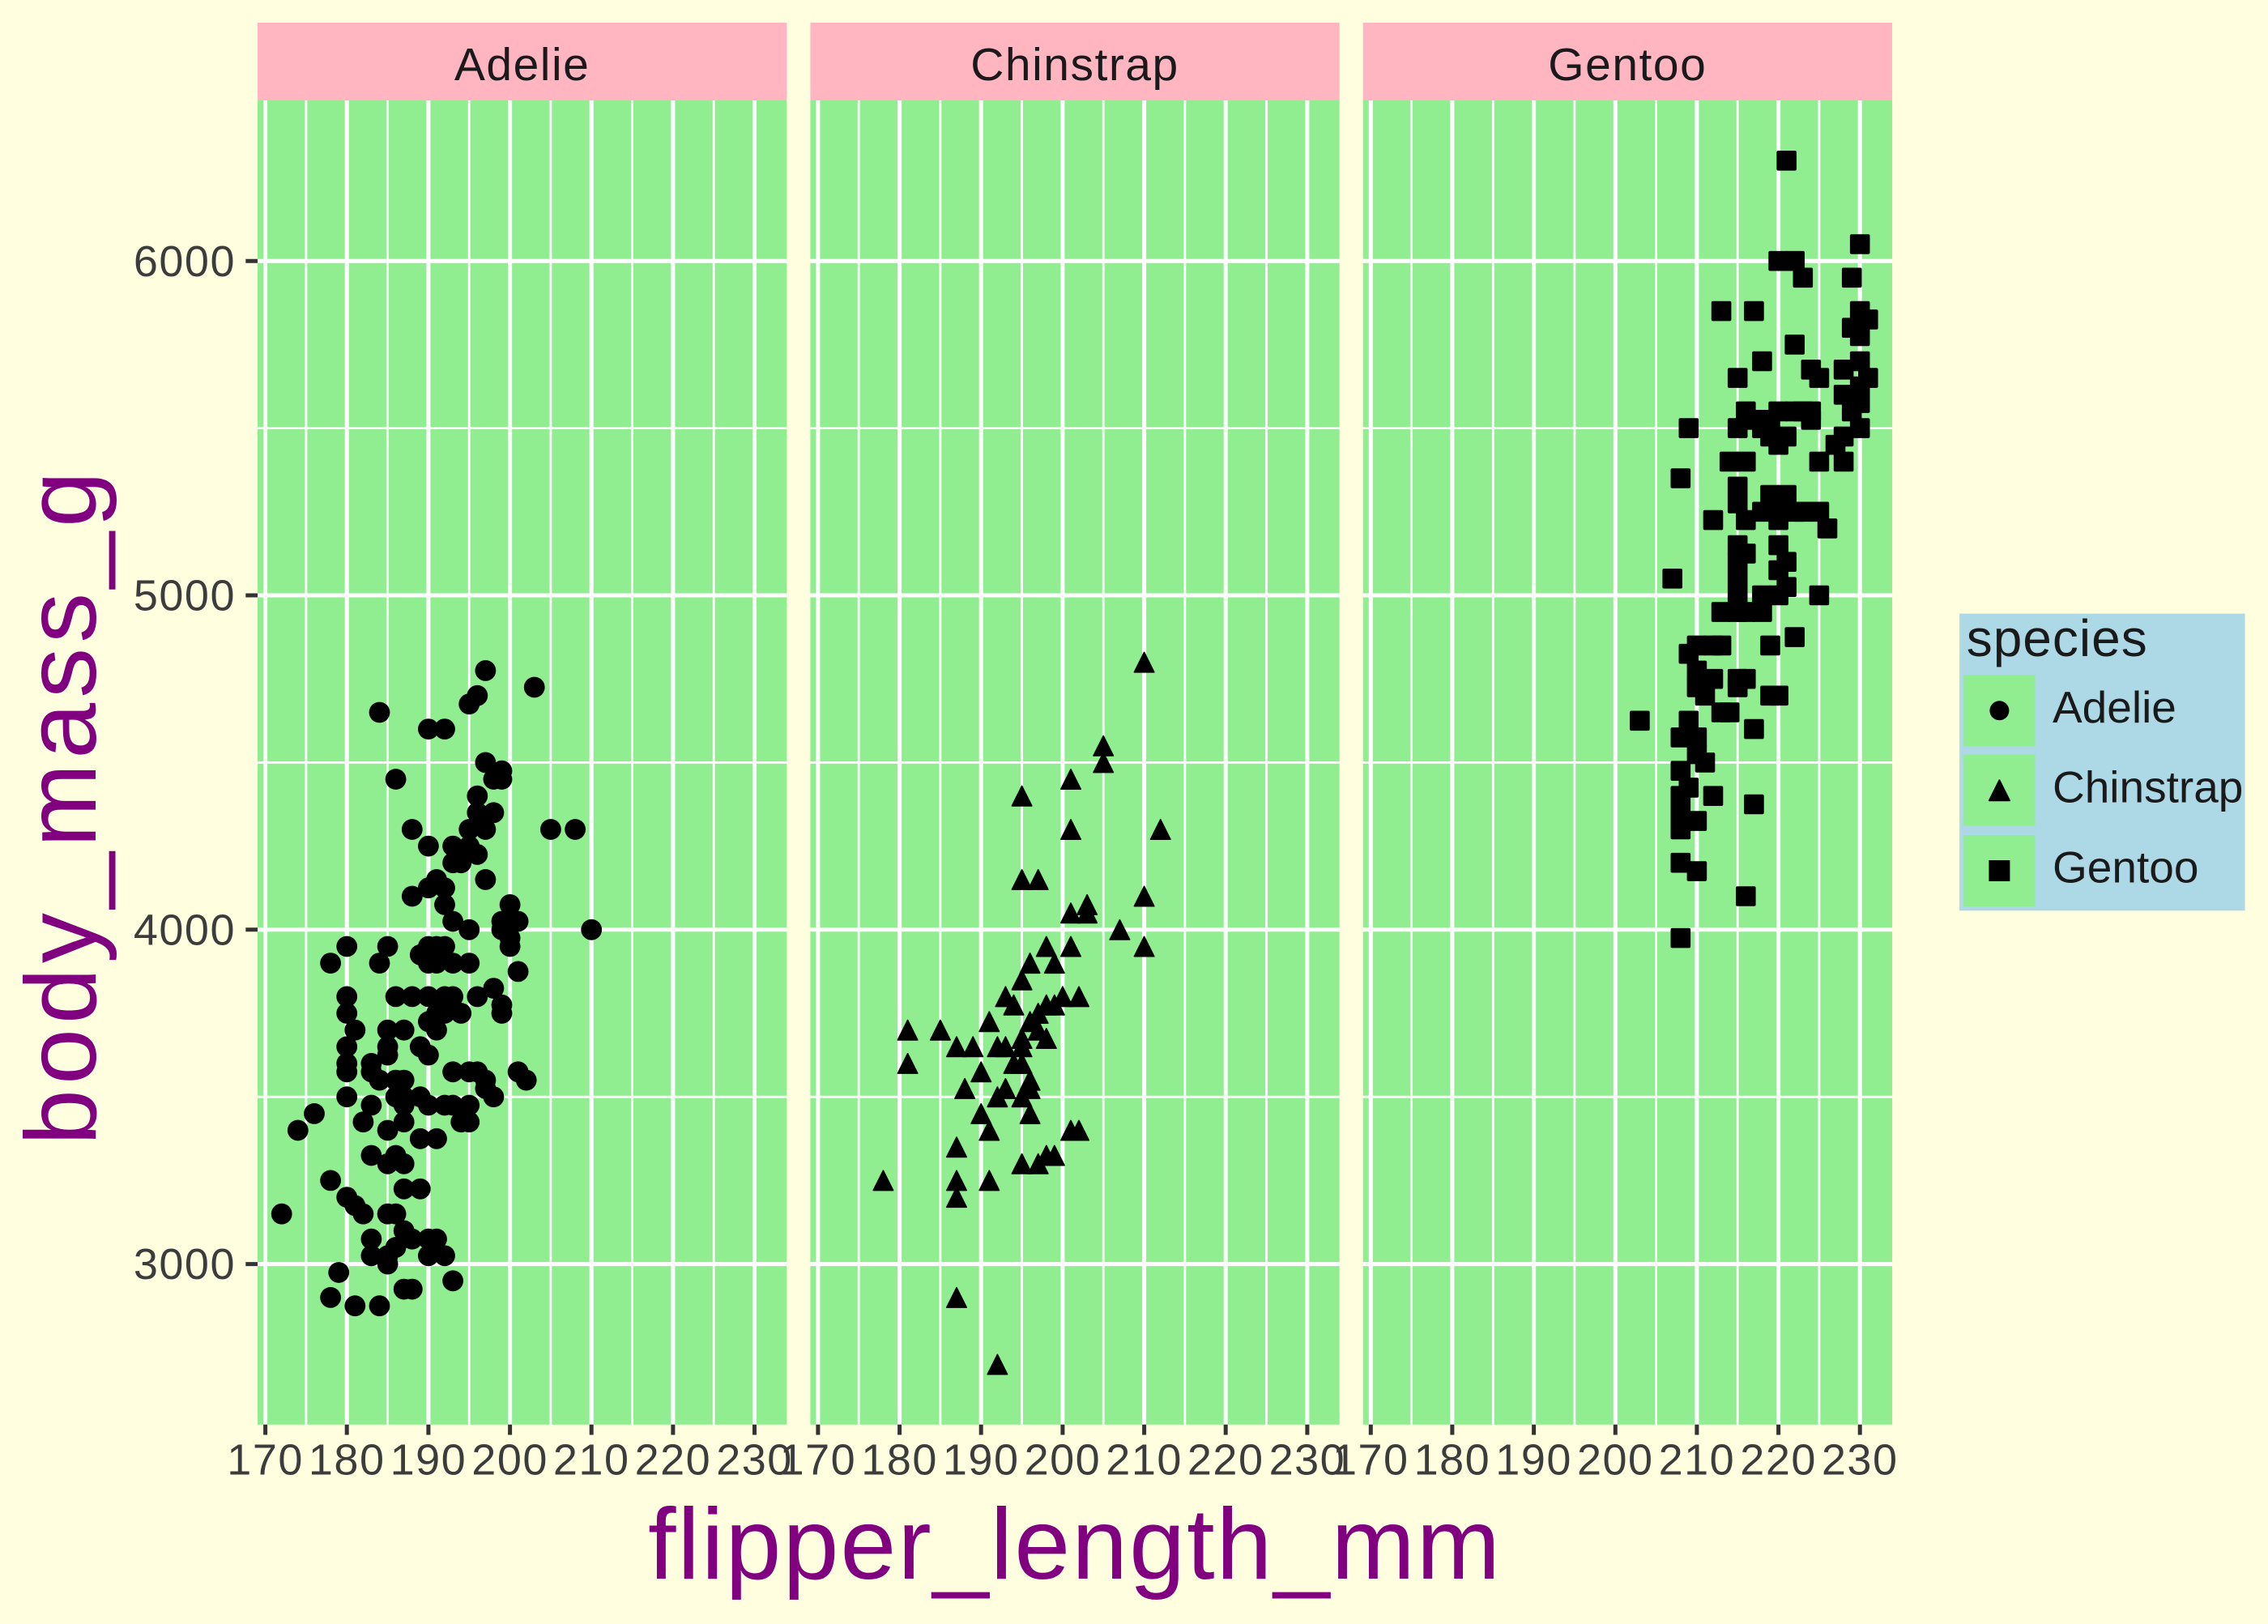 The width and height of the screenshot is (2268, 1624). What do you see at coordinates (1075, 1545) in the screenshot?
I see `svg-text: flipper_length_mm` at bounding box center [1075, 1545].